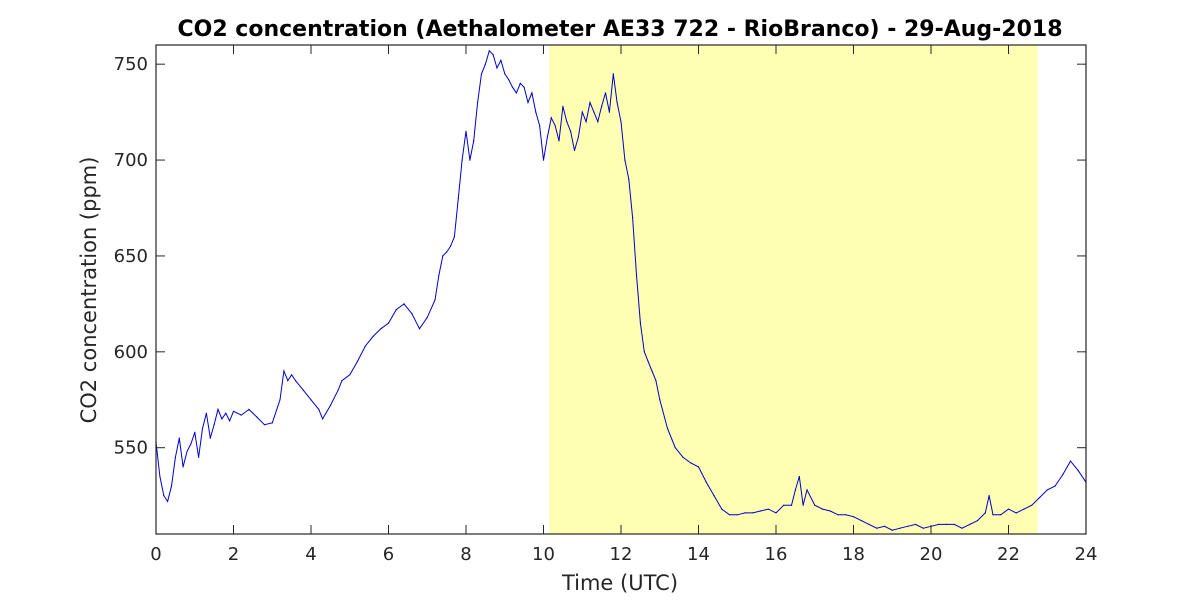  I want to click on x-tick-label: 0, so click(155, 554).